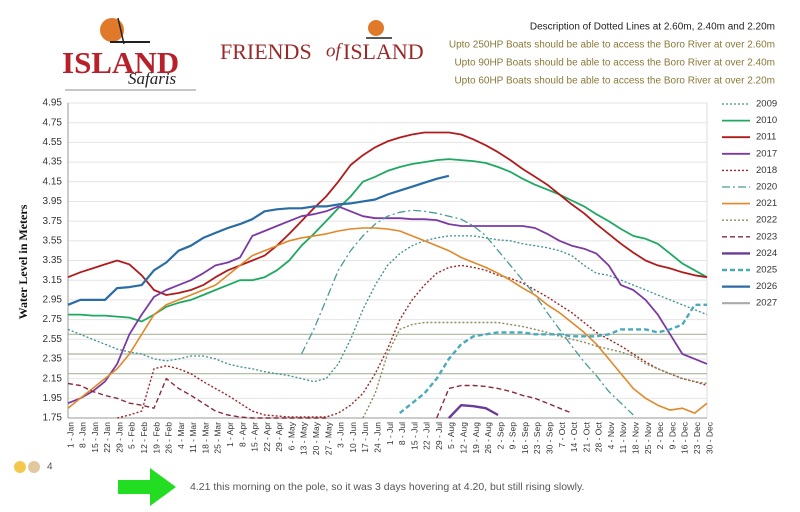 Image resolution: width=800 pixels, height=512 pixels. I want to click on x-tick-label: 26 - Aug, so click(488, 438).